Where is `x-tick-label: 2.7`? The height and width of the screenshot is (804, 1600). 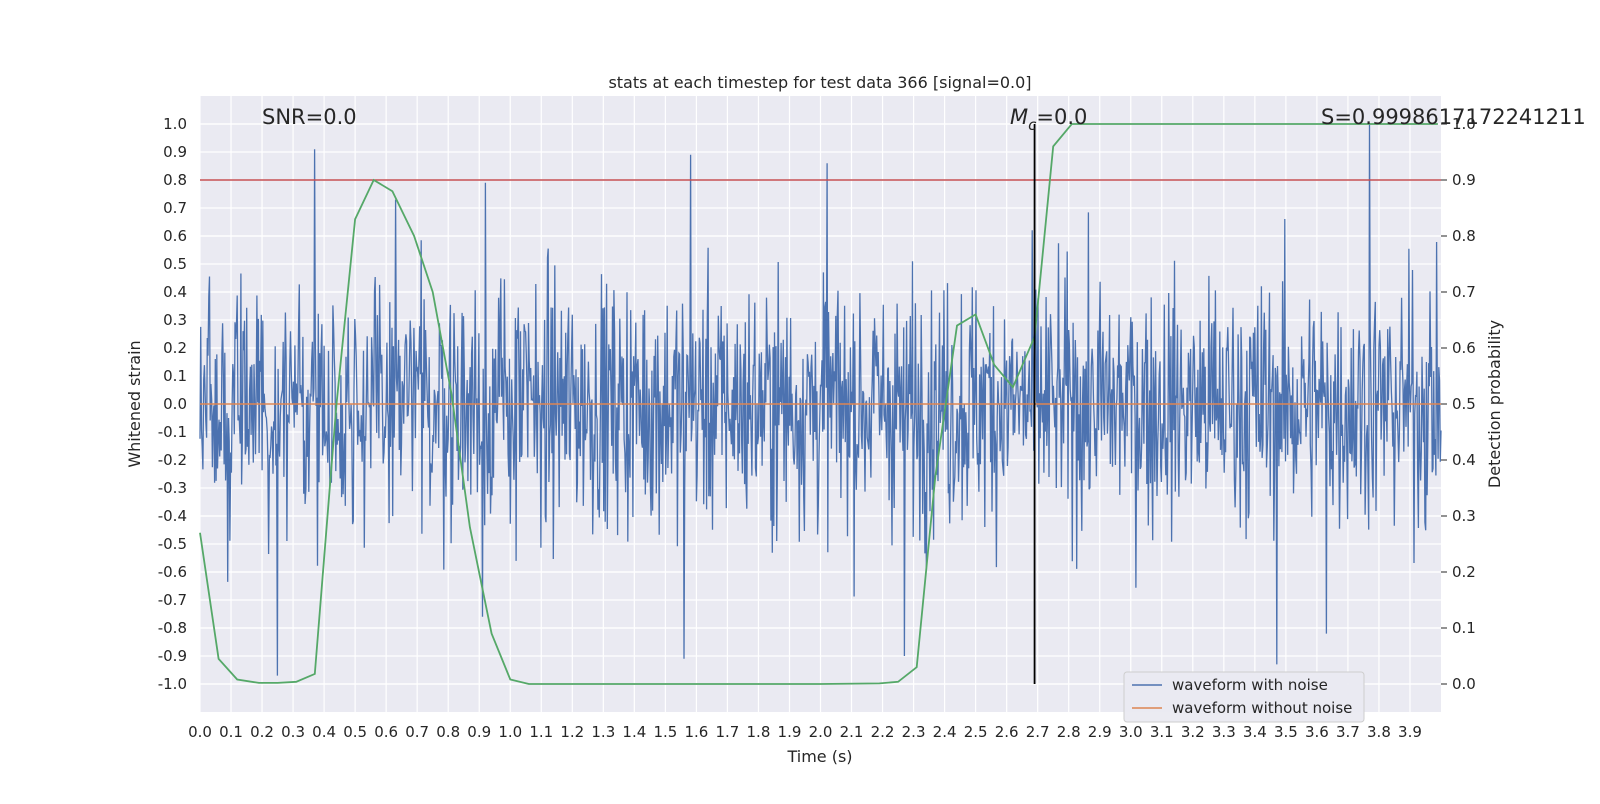 x-tick-label: 2.7 is located at coordinates (1038, 732).